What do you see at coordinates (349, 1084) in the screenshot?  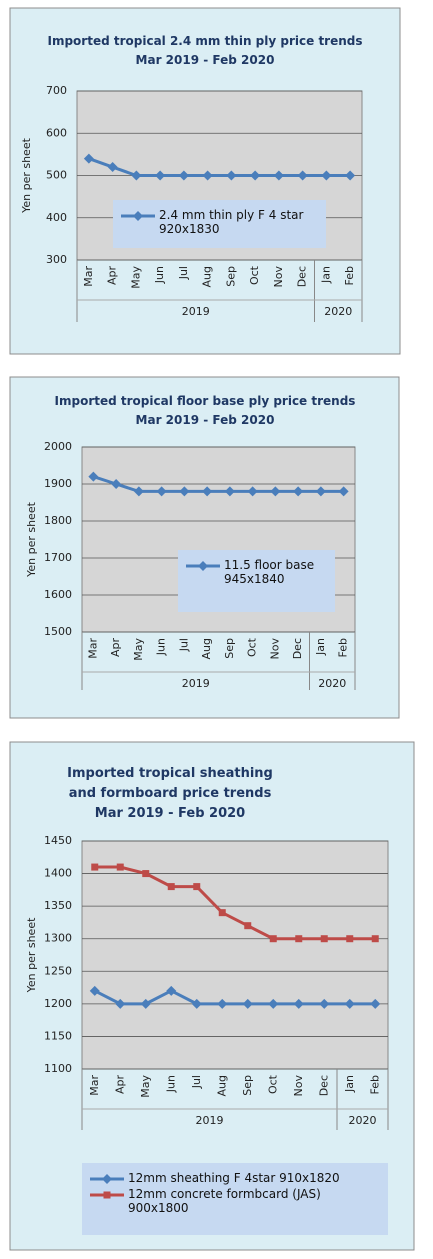 I see `x-tick-label: Jan` at bounding box center [349, 1084].